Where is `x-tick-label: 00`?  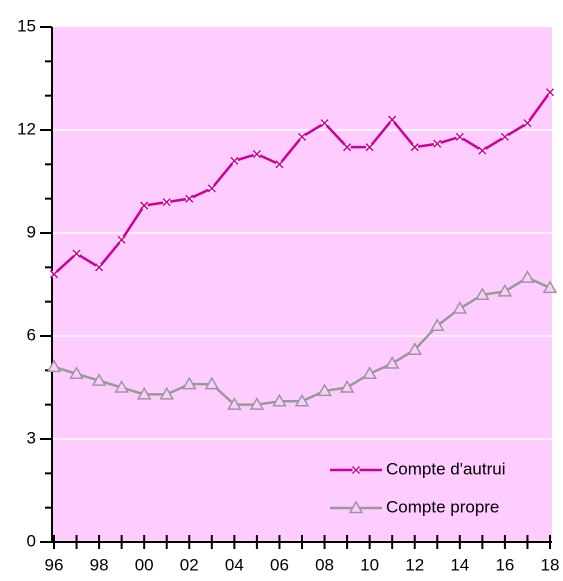
x-tick-label: 00 is located at coordinates (144, 564).